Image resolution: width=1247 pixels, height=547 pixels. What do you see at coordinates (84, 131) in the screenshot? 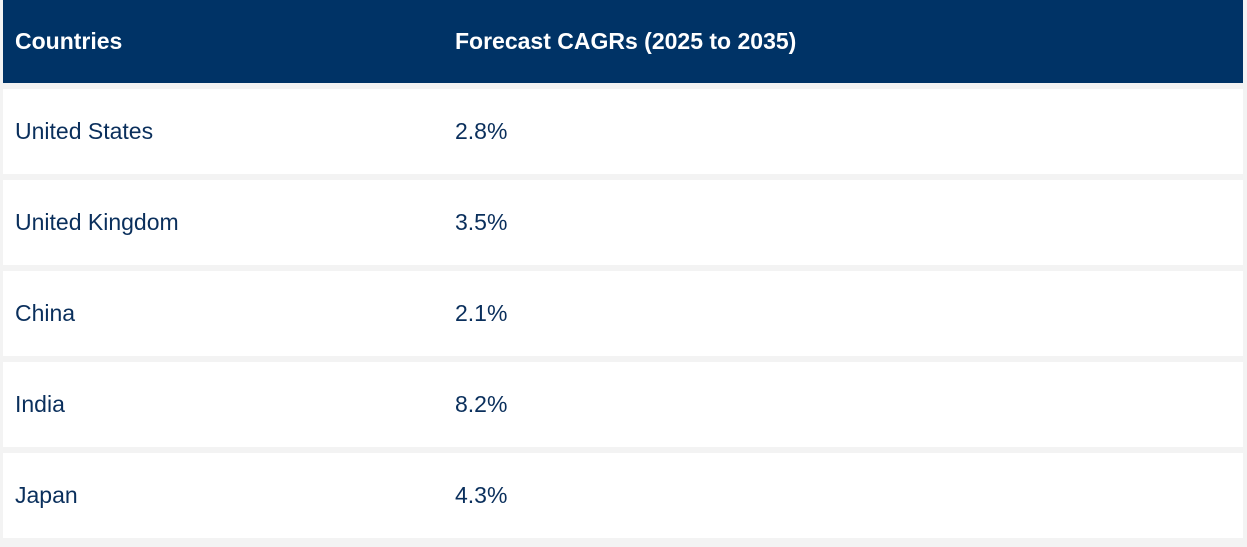
I see `cell-country: United States` at bounding box center [84, 131].